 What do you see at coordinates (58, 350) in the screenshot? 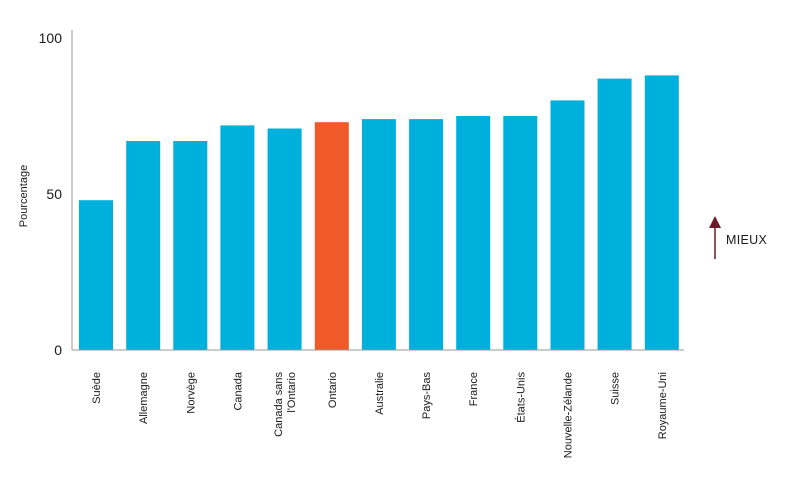
I see `y-tick-label: 0` at bounding box center [58, 350].